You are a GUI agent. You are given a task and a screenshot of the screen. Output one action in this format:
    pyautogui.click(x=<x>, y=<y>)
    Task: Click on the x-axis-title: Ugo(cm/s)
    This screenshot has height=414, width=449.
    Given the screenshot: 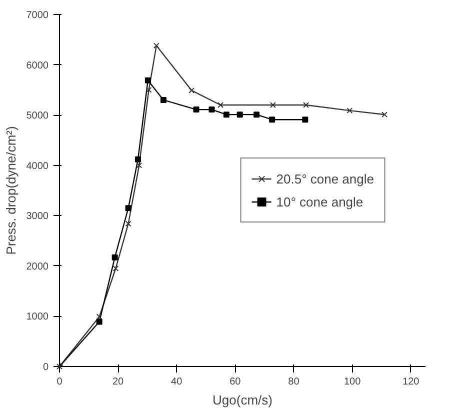 What is the action you would take?
    pyautogui.click(x=242, y=400)
    